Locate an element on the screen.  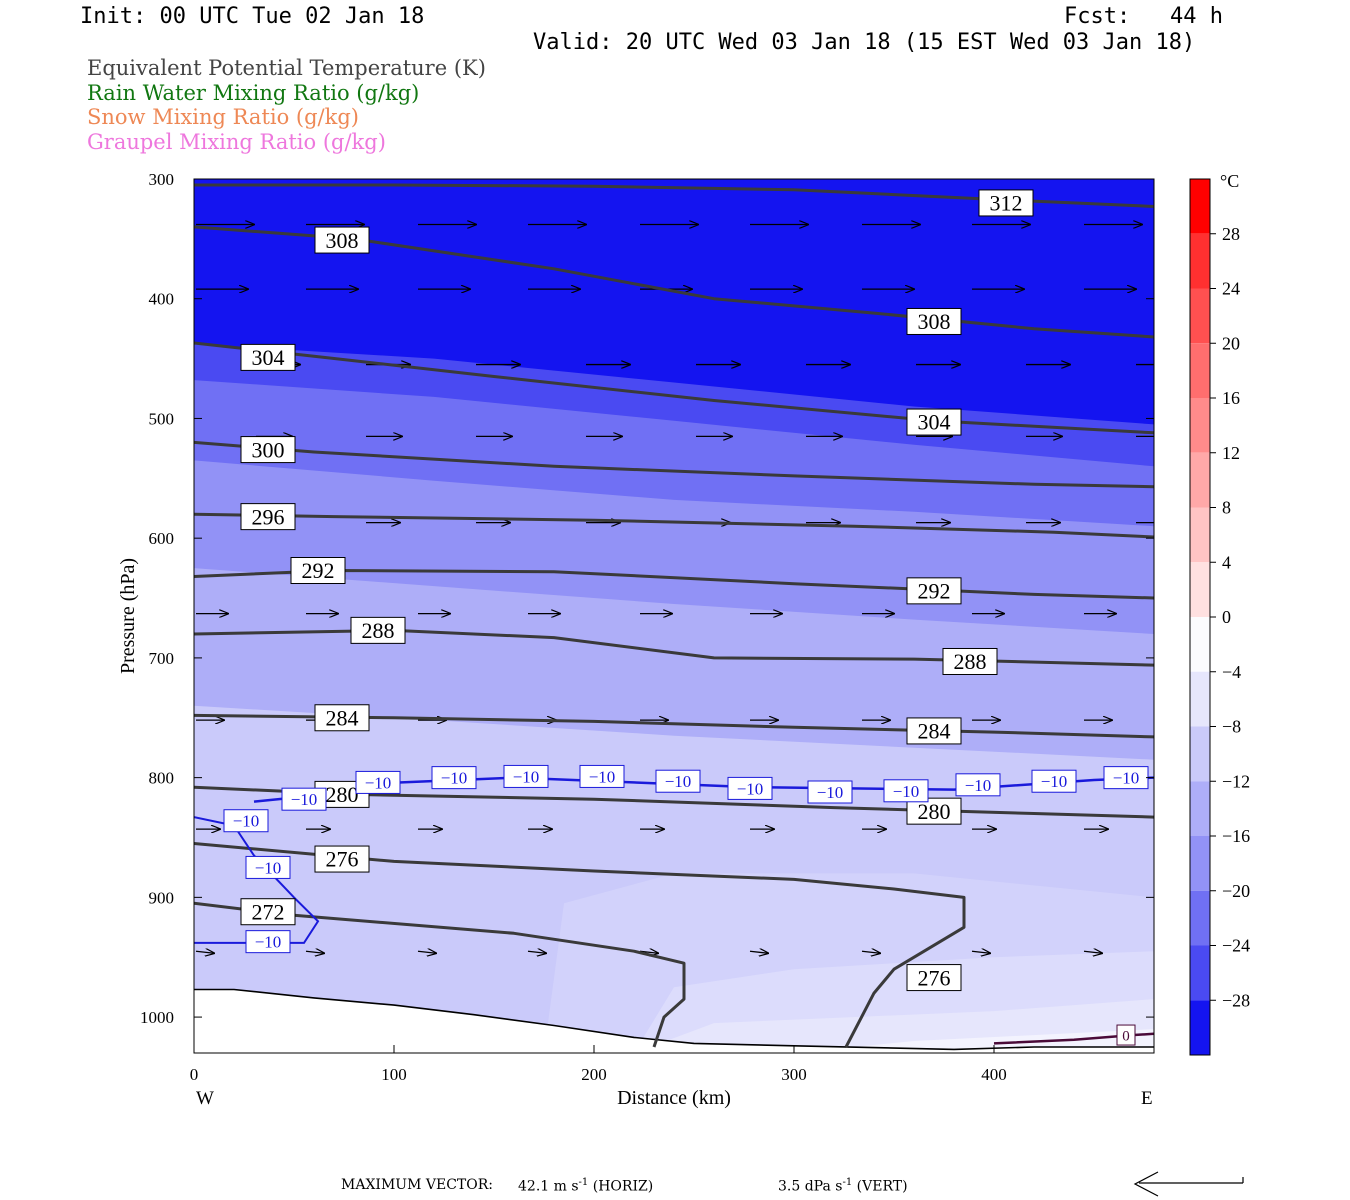
y-axis-label: Pressure (hPa) is located at coordinates (128, 616).